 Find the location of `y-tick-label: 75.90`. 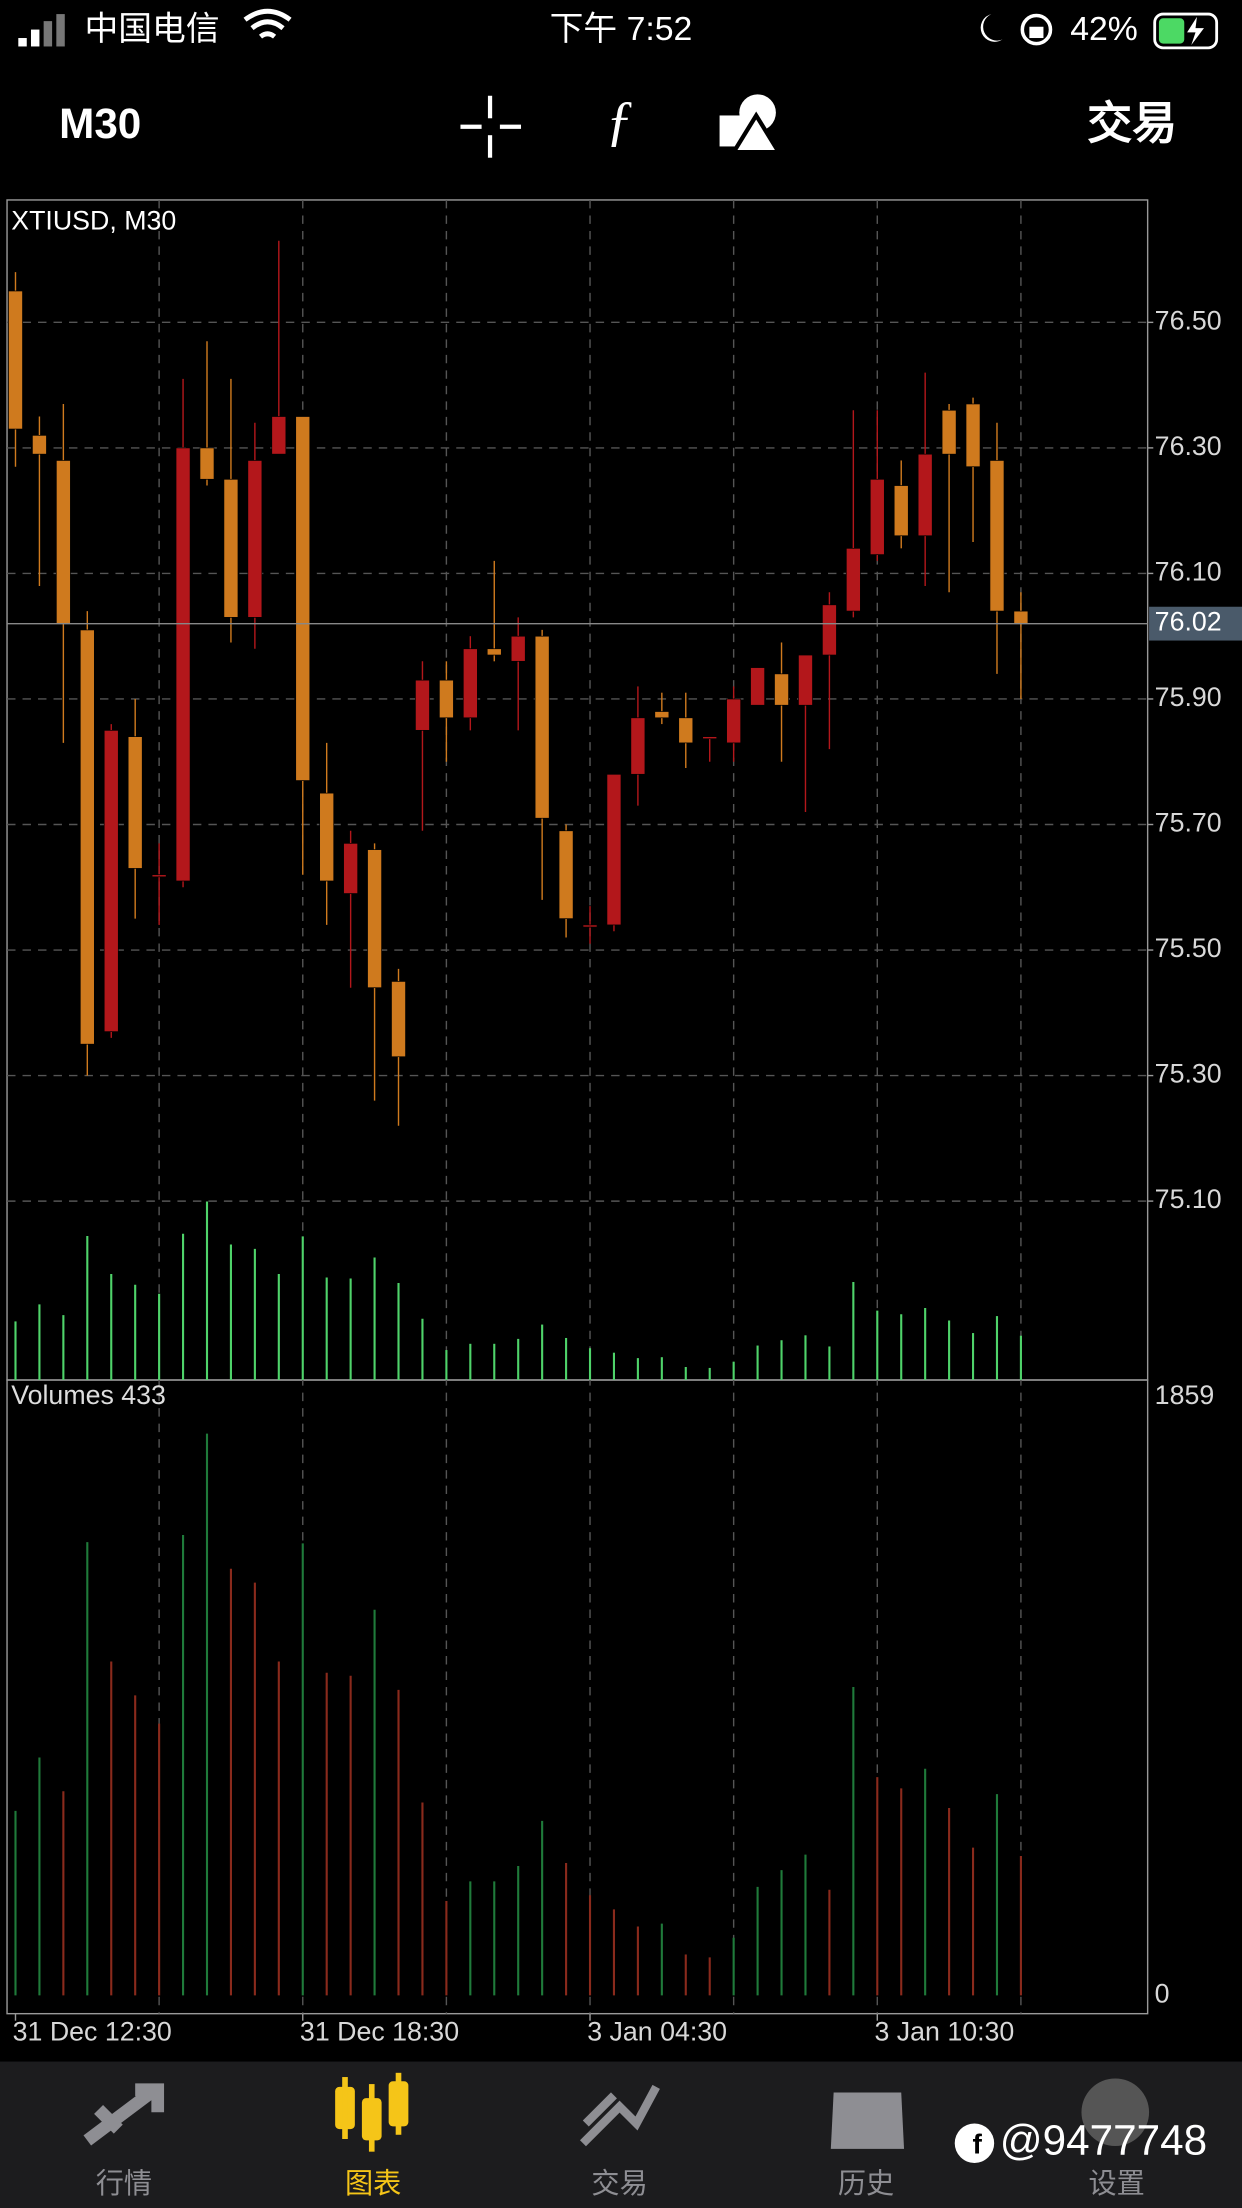

y-tick-label: 75.90 is located at coordinates (1188, 697).